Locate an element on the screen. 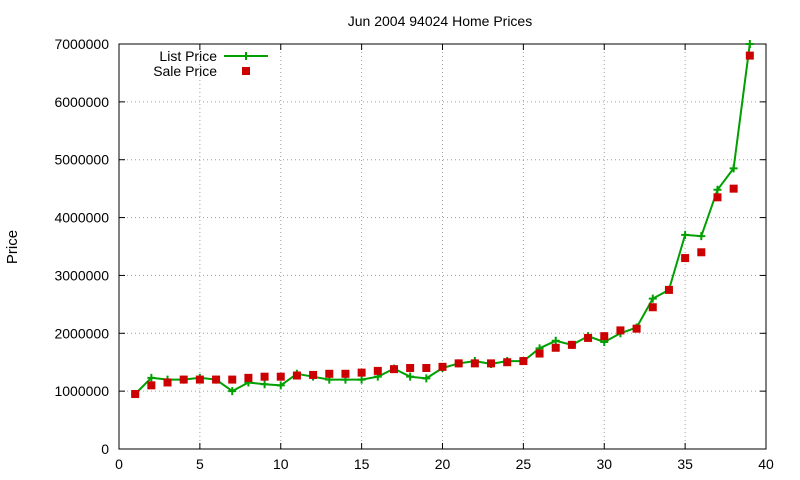 This screenshot has height=480, width=800. chart-title: Jun 2004 94024 Home Prices is located at coordinates (440, 21).